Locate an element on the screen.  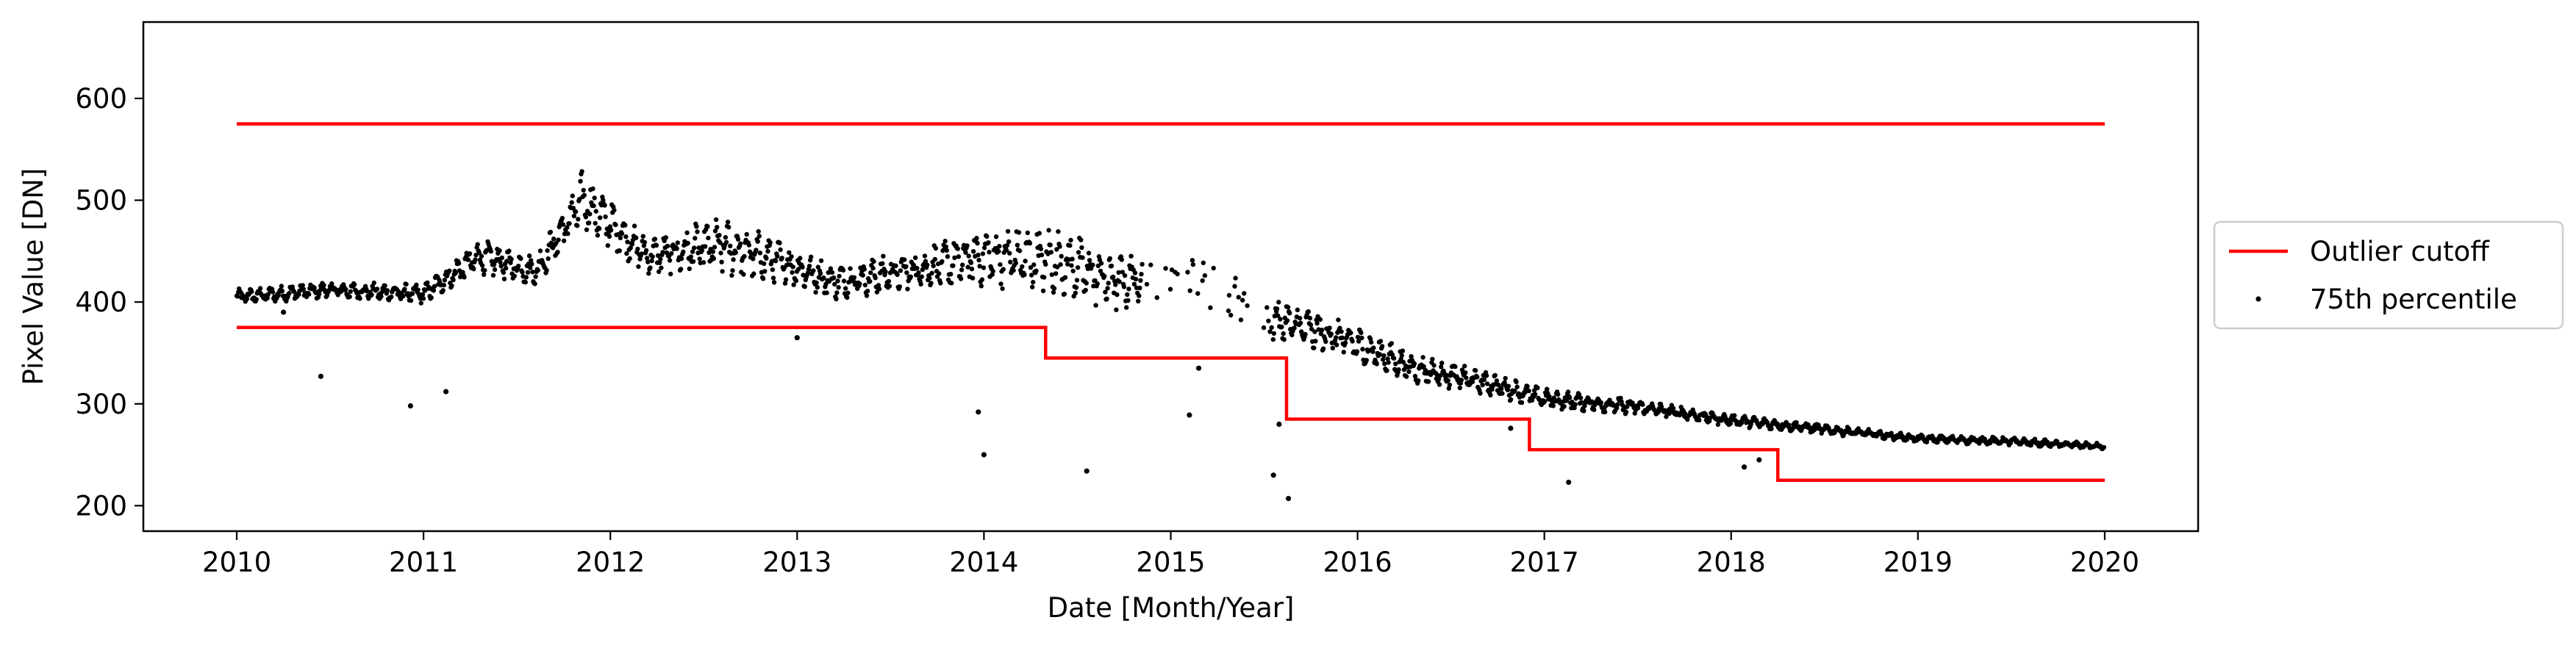
y-tick-label: 400 is located at coordinates (101, 302).